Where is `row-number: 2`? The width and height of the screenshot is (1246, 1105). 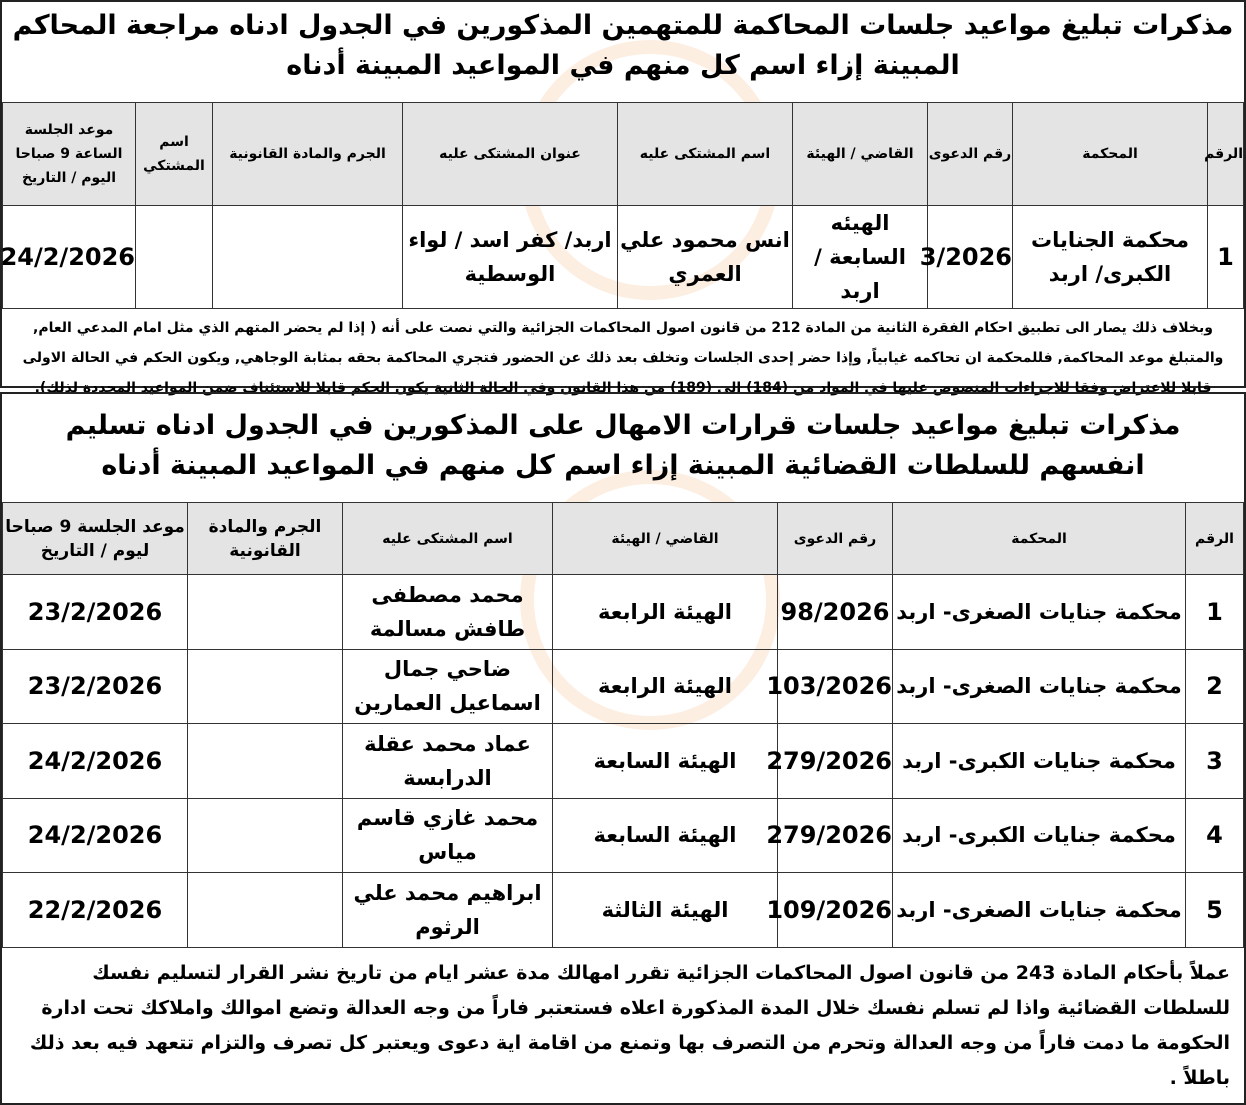
row-number: 2 is located at coordinates (1214, 686).